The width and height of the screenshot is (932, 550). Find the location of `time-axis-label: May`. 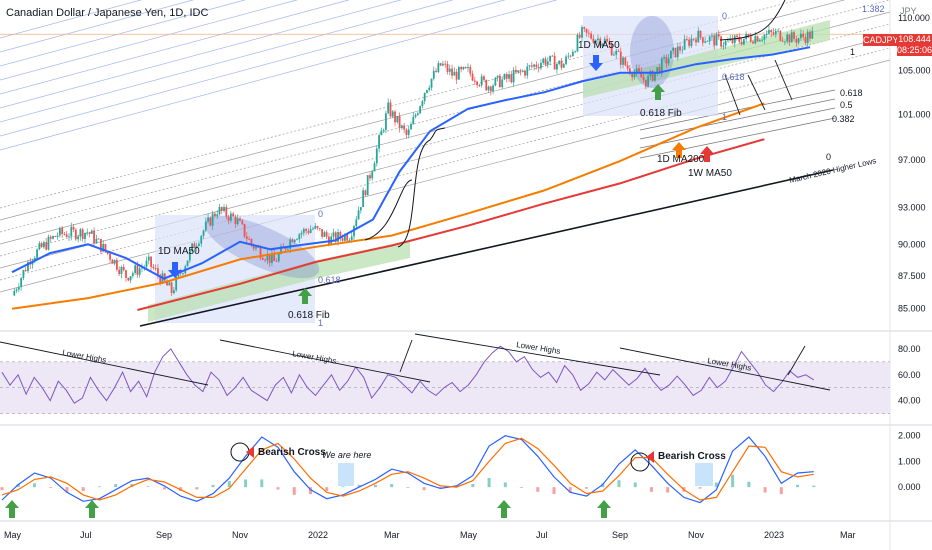

time-axis-label: May is located at coordinates (469, 535).